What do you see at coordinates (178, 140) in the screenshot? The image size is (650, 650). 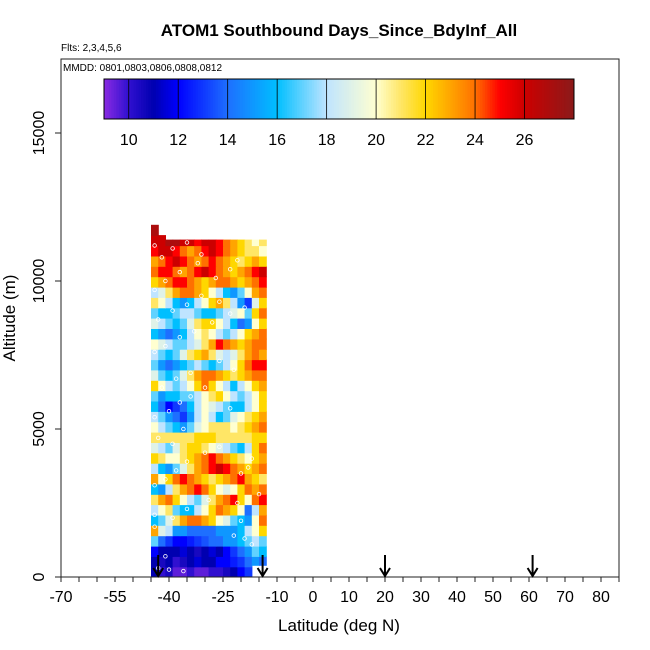 I see `colorbar-tick-label: 12` at bounding box center [178, 140].